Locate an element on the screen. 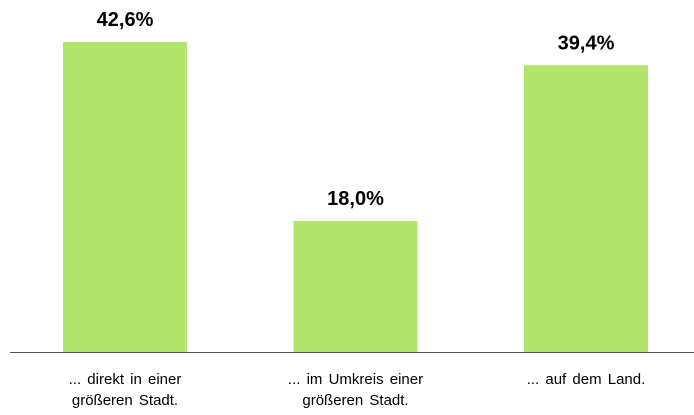  value-label: 18,0% is located at coordinates (355, 199).